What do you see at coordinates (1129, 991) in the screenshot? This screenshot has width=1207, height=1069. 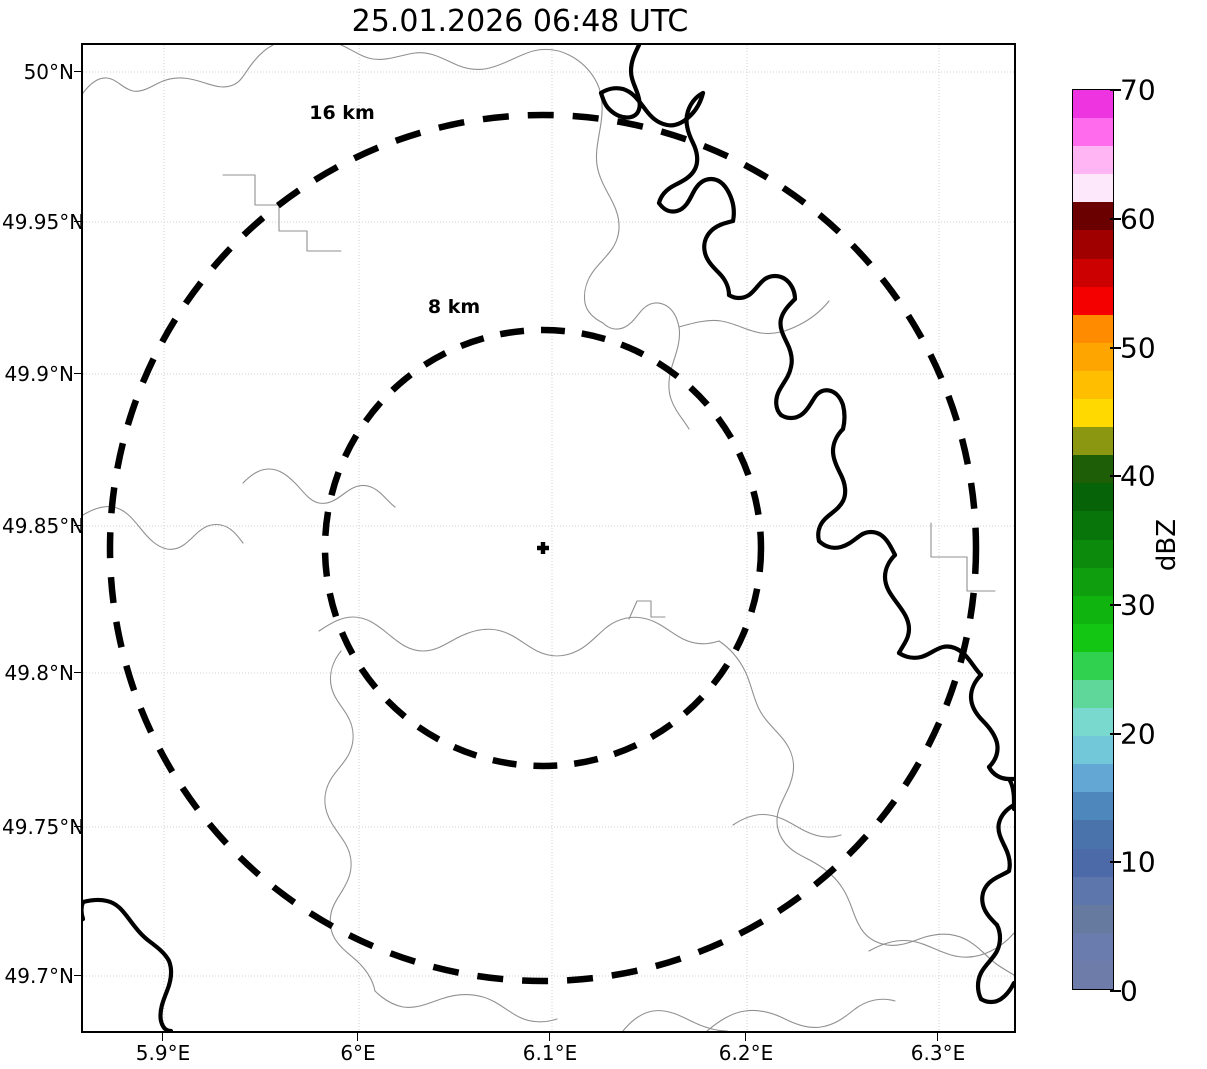 I see `colorbar-tick-label-0: 0` at bounding box center [1129, 991].